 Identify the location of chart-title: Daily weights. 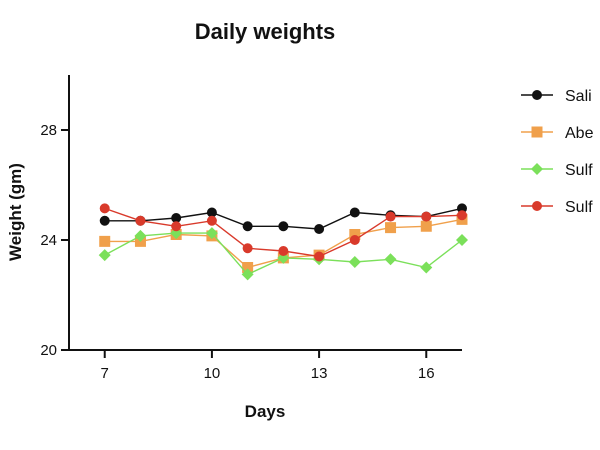
(265, 31).